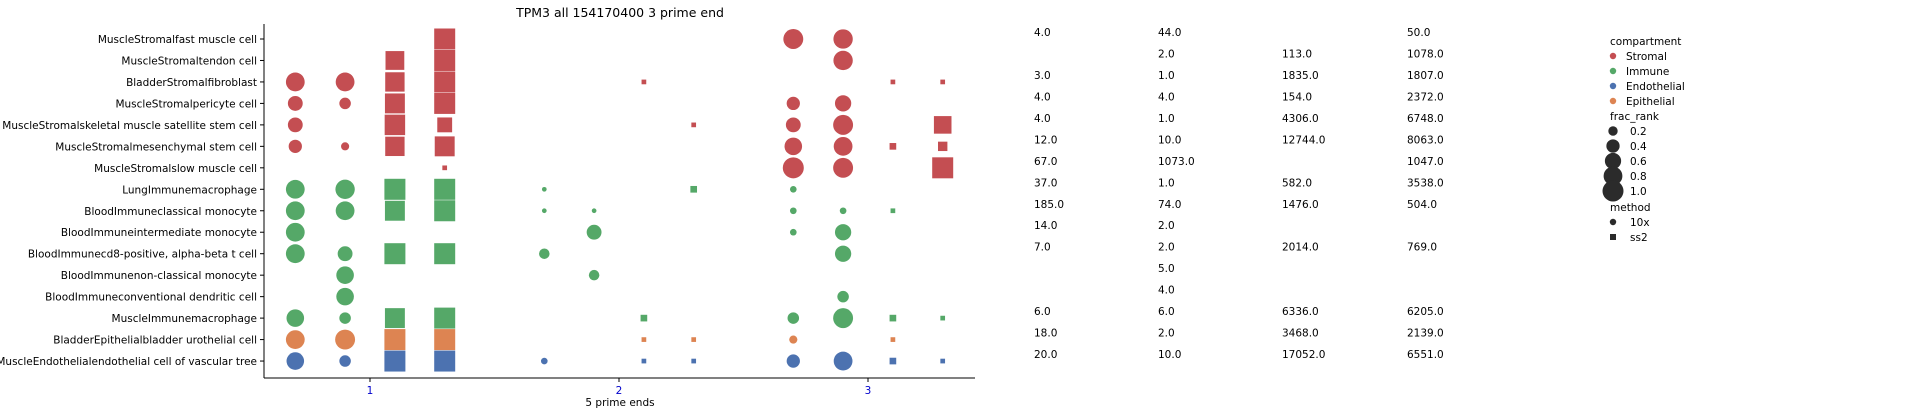 The width and height of the screenshot is (1921, 418). Describe the element at coordinates (1303, 140) in the screenshot. I see `table-cell: 12744.0` at that location.